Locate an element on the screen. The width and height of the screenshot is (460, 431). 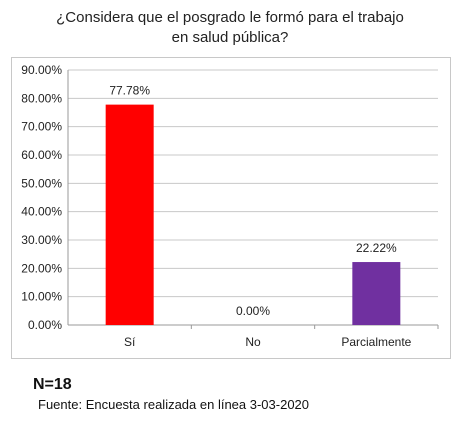
data-label: 0.00% is located at coordinates (253, 311).